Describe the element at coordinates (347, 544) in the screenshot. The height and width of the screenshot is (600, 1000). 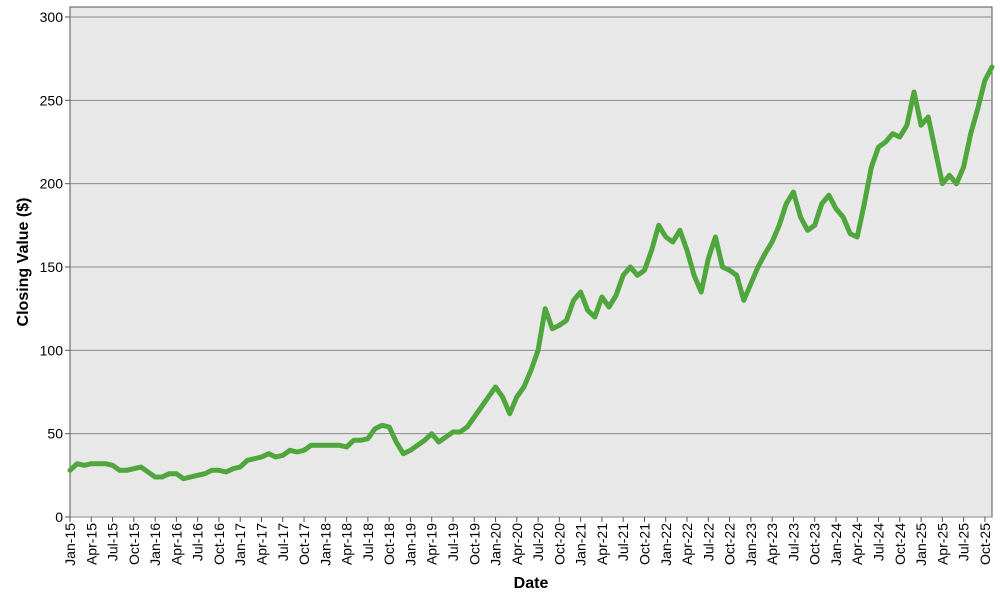
I see `x-tick-label: Apr-18` at that location.